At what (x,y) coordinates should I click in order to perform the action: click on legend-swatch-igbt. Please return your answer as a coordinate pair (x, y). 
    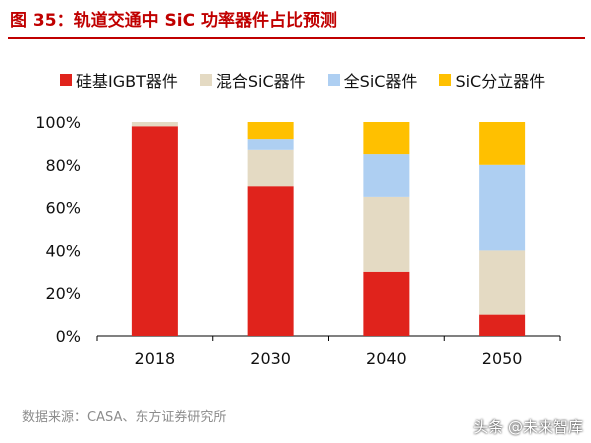
    Looking at the image, I should click on (66, 80).